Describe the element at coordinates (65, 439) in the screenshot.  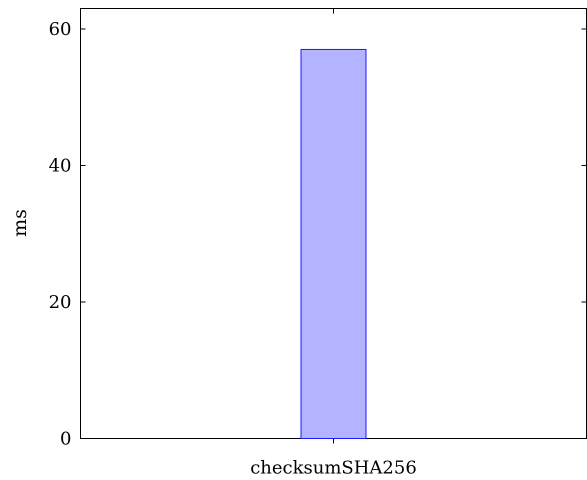
I see `y-tick-label: 0` at that location.